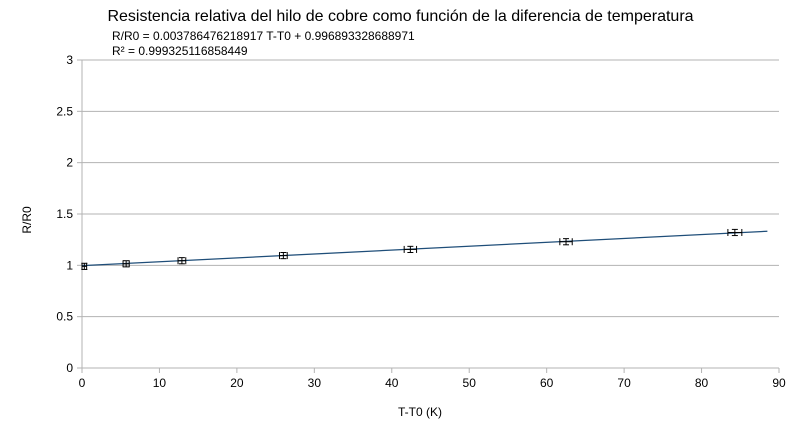 The width and height of the screenshot is (801, 438). Describe the element at coordinates (779, 383) in the screenshot. I see `x-tick-label: 90` at that location.